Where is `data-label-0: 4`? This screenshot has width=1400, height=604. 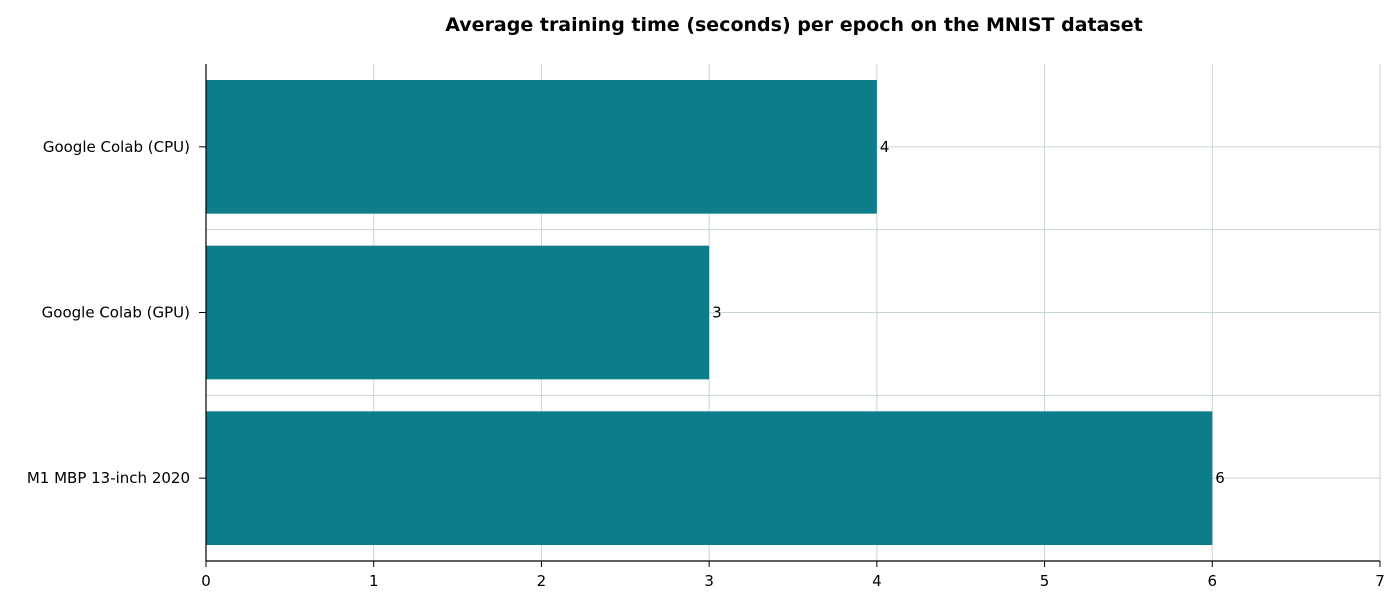 data-label-0: 4 is located at coordinates (885, 147).